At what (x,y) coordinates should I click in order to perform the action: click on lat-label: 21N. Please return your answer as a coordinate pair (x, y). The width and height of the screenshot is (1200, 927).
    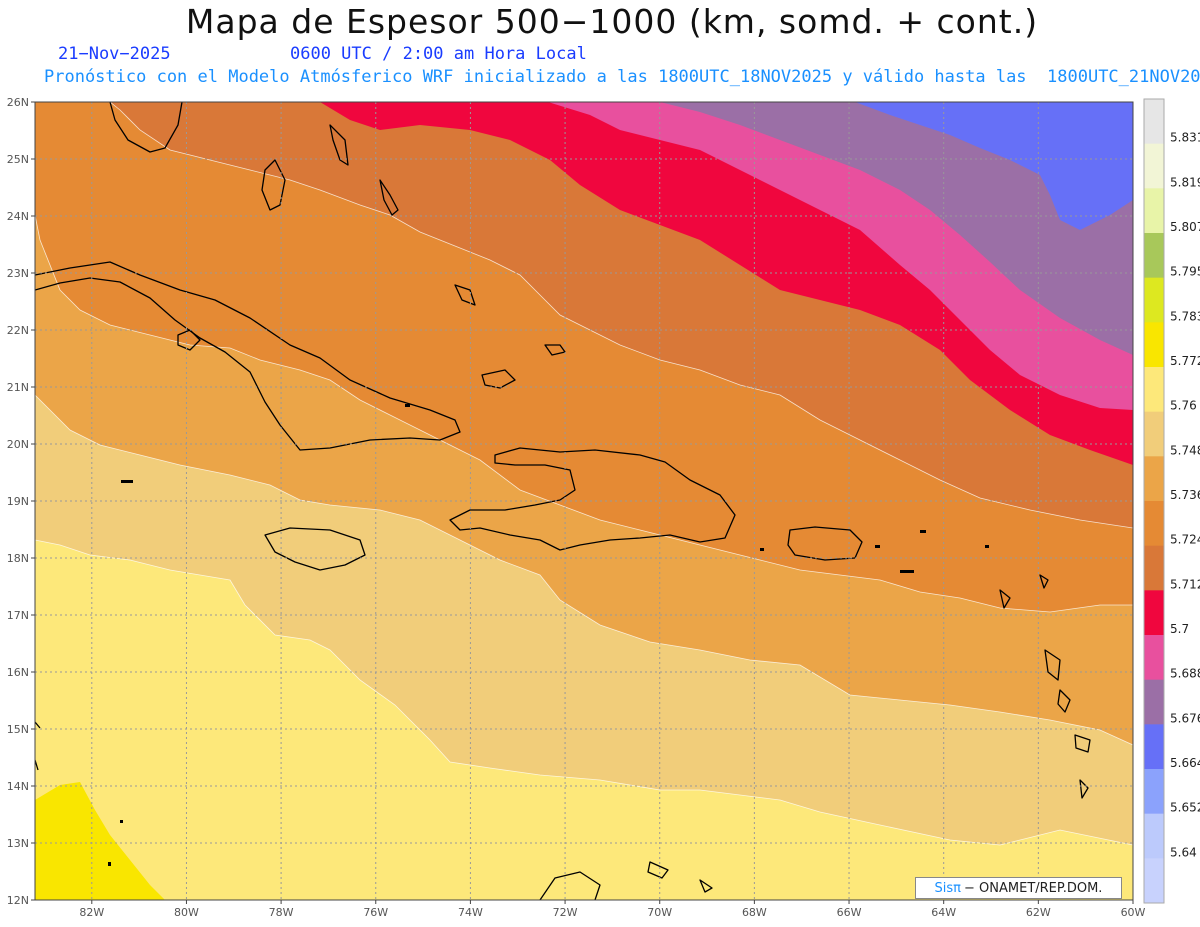
    Looking at the image, I should click on (18, 387).